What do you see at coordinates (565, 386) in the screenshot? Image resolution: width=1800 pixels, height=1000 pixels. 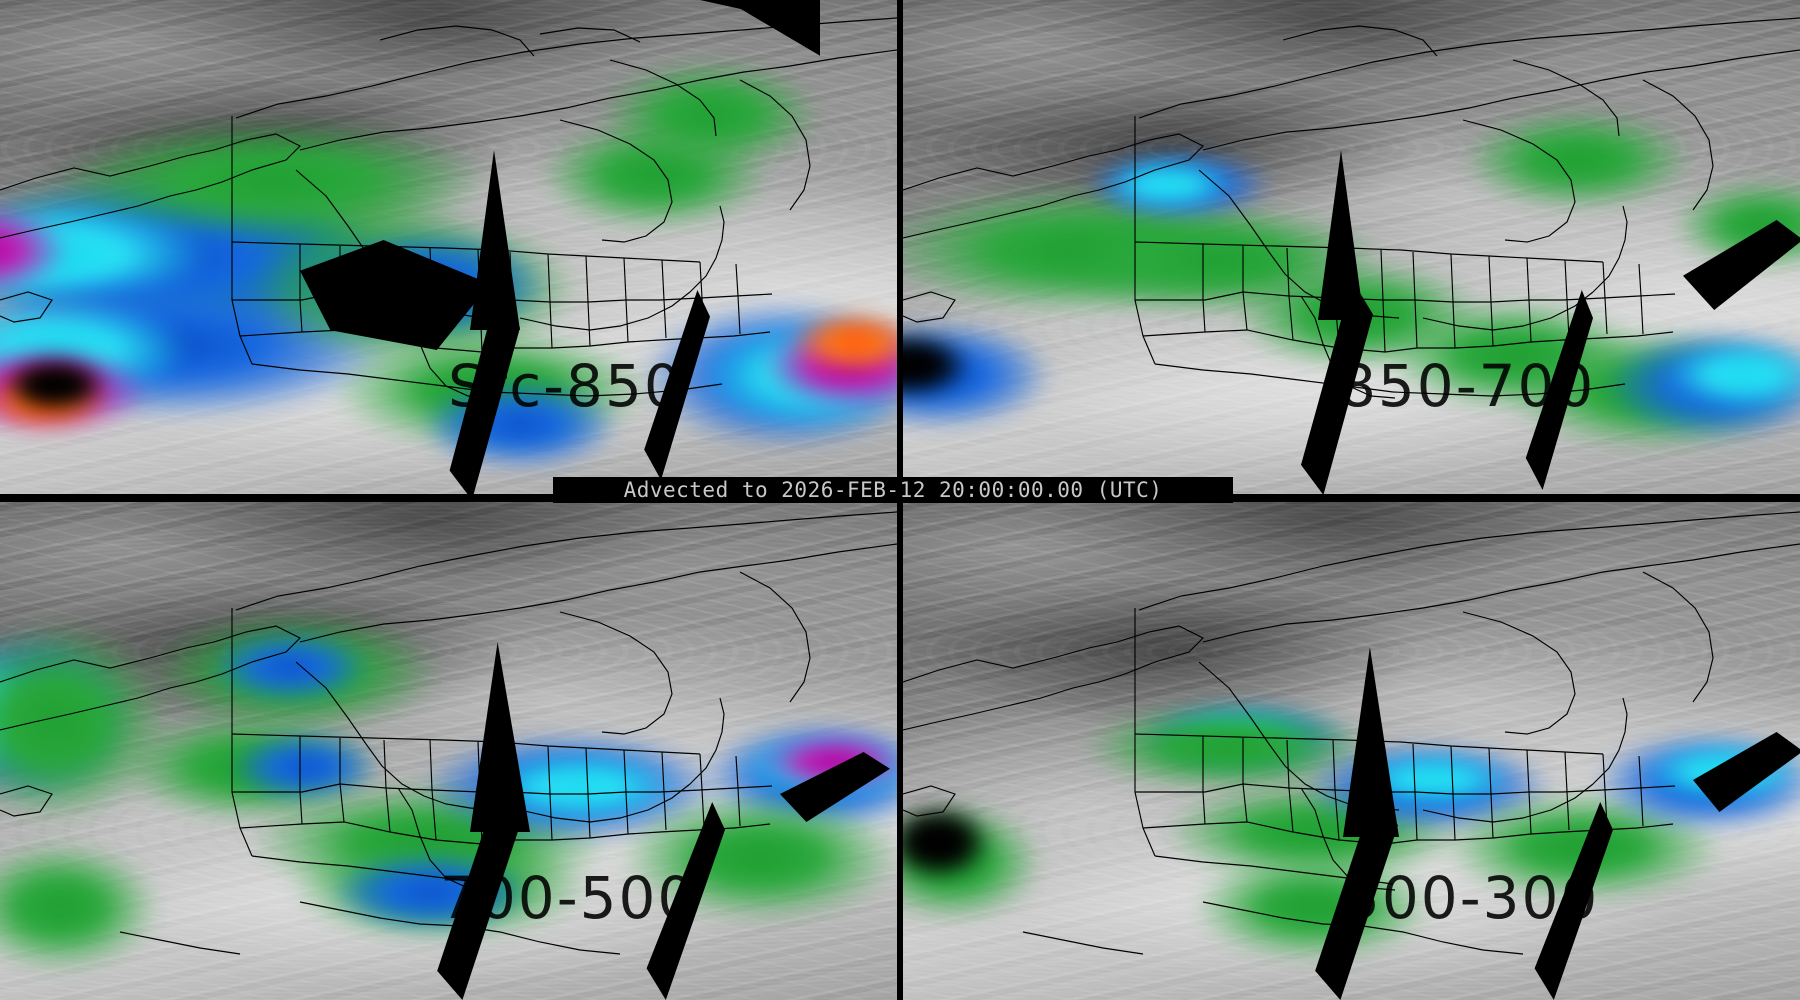 I see `panel-label-sfc-850: Sfc-850` at bounding box center [565, 386].